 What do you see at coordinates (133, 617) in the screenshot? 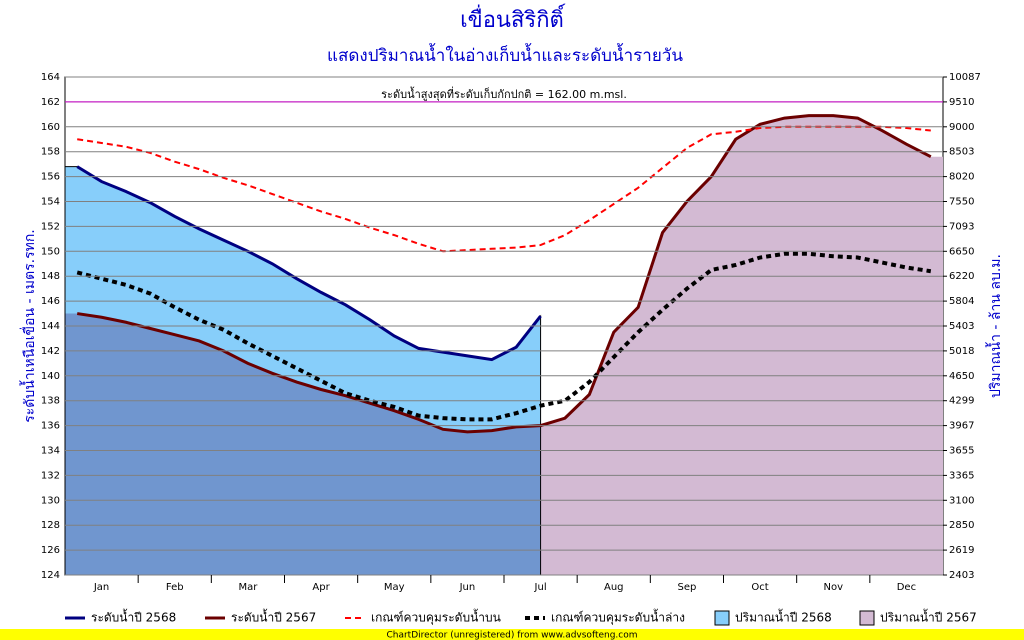
I see `legend-label: ระดับน้ำปี 2568` at bounding box center [133, 617].